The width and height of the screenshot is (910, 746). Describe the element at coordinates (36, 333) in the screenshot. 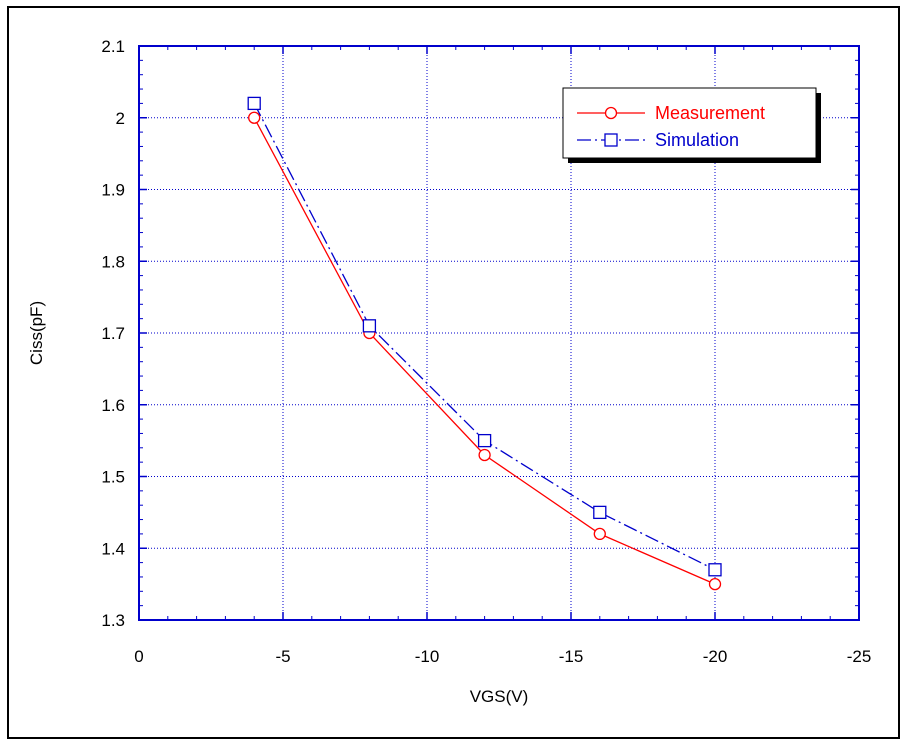

I see `y-axis-label: Ciss(pF)` at that location.